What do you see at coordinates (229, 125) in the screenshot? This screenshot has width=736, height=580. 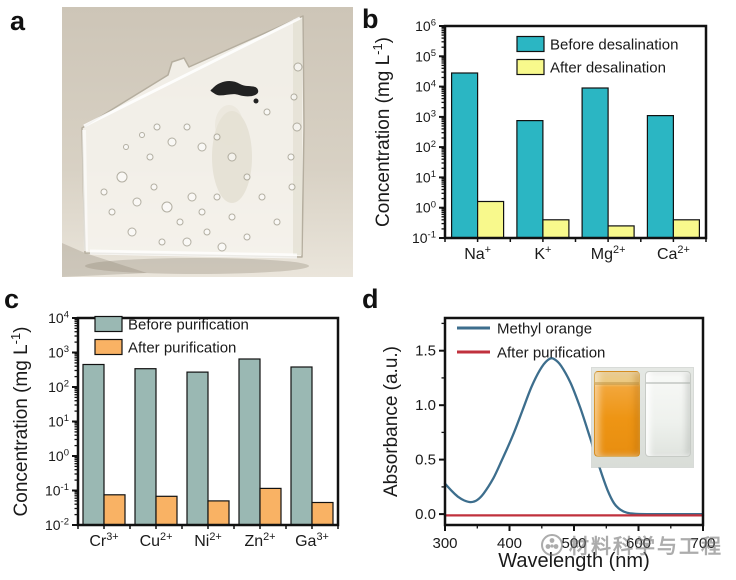 I see `inner-texture` at bounding box center [229, 125].